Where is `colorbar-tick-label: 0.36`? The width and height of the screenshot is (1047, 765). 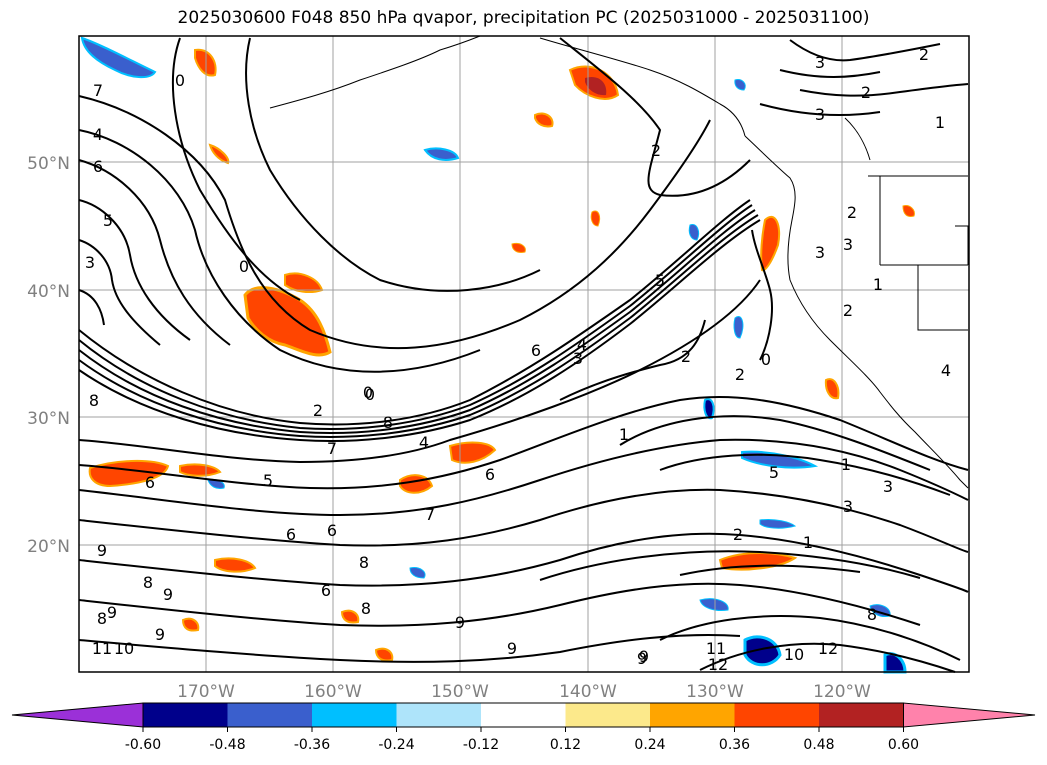
colorbar-tick-label: 0.36 is located at coordinates (734, 745).